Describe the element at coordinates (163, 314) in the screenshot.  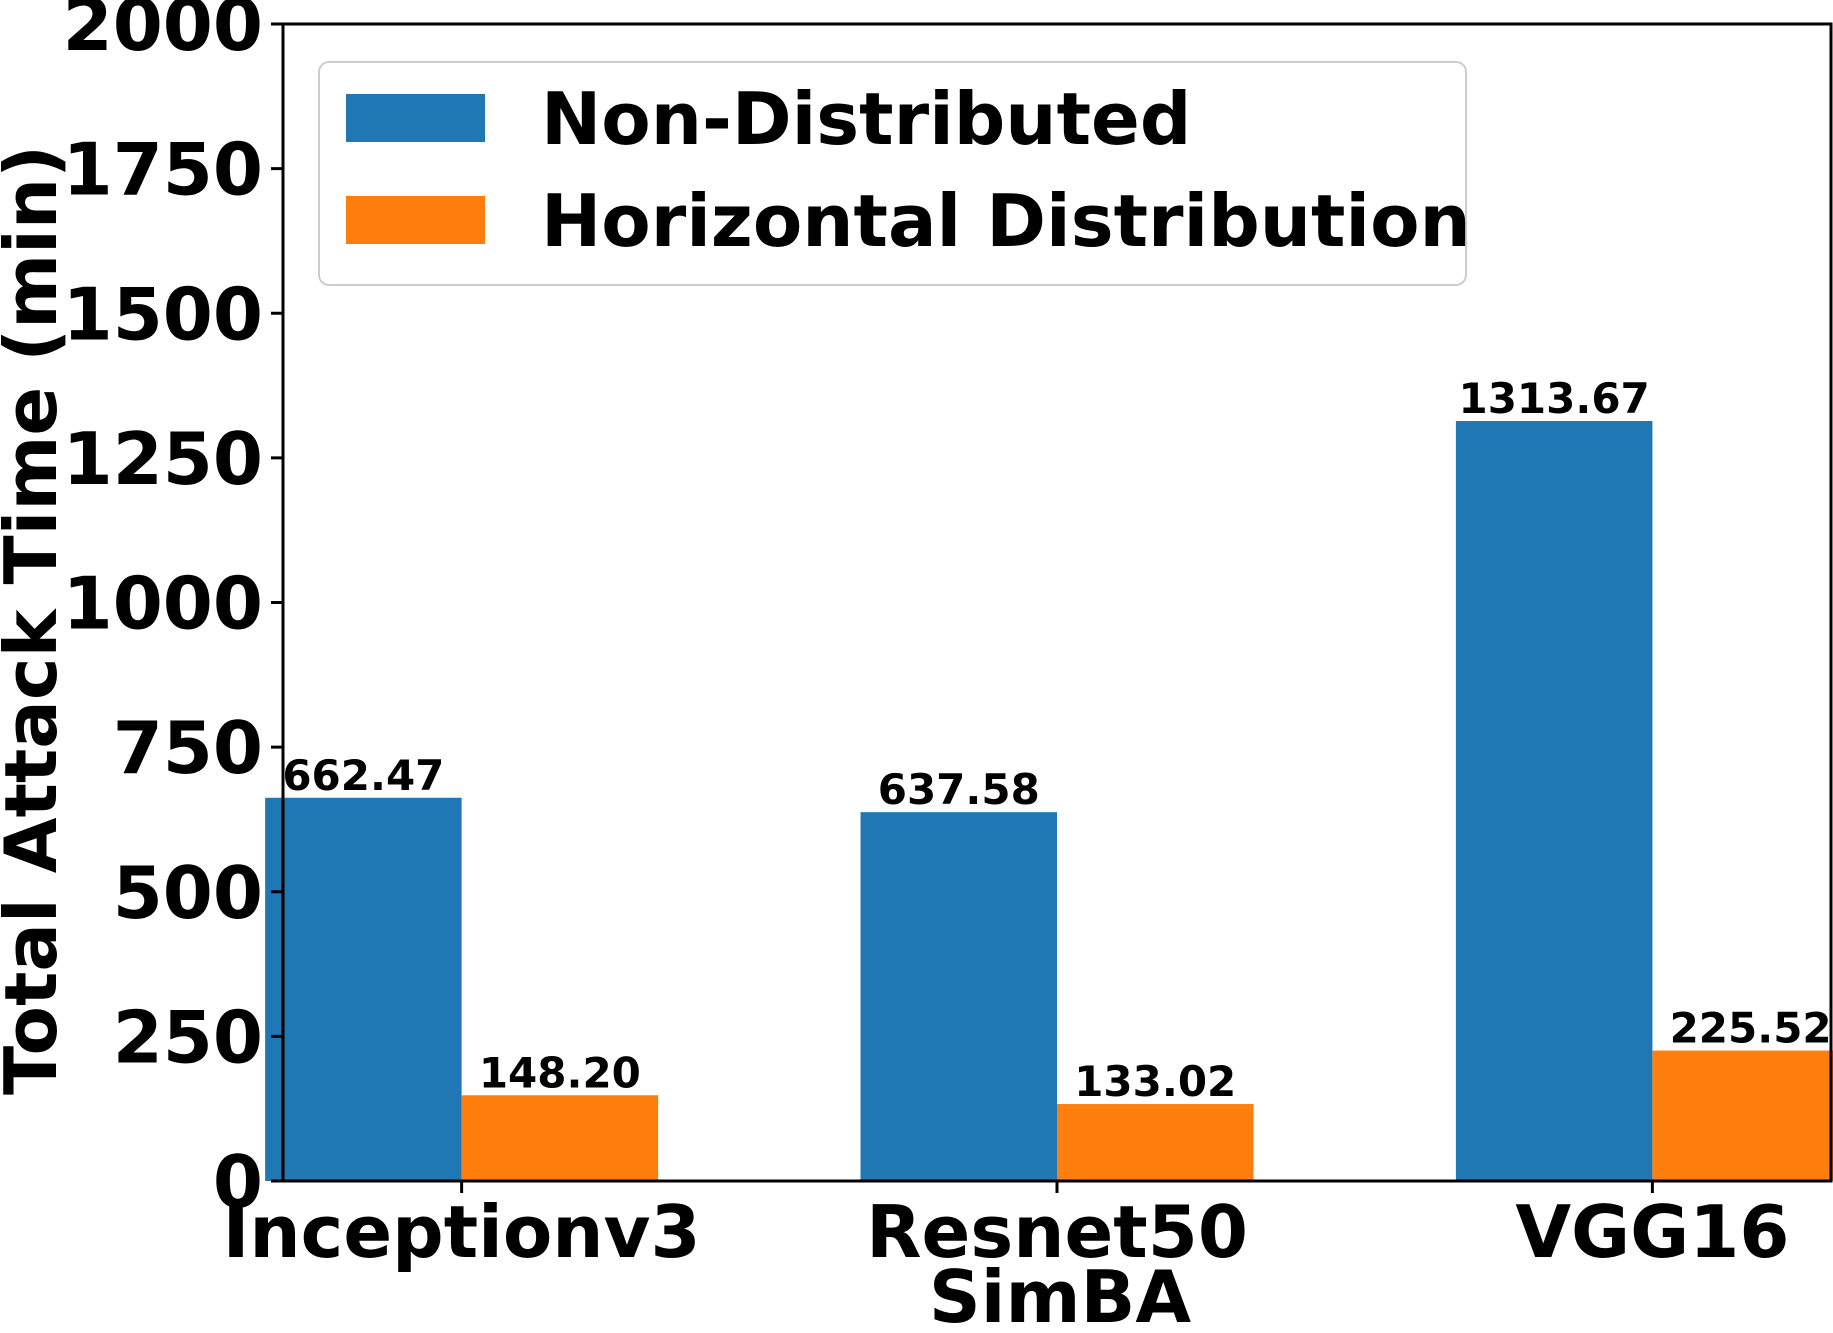
I see `y-tick-label: 1500` at that location.